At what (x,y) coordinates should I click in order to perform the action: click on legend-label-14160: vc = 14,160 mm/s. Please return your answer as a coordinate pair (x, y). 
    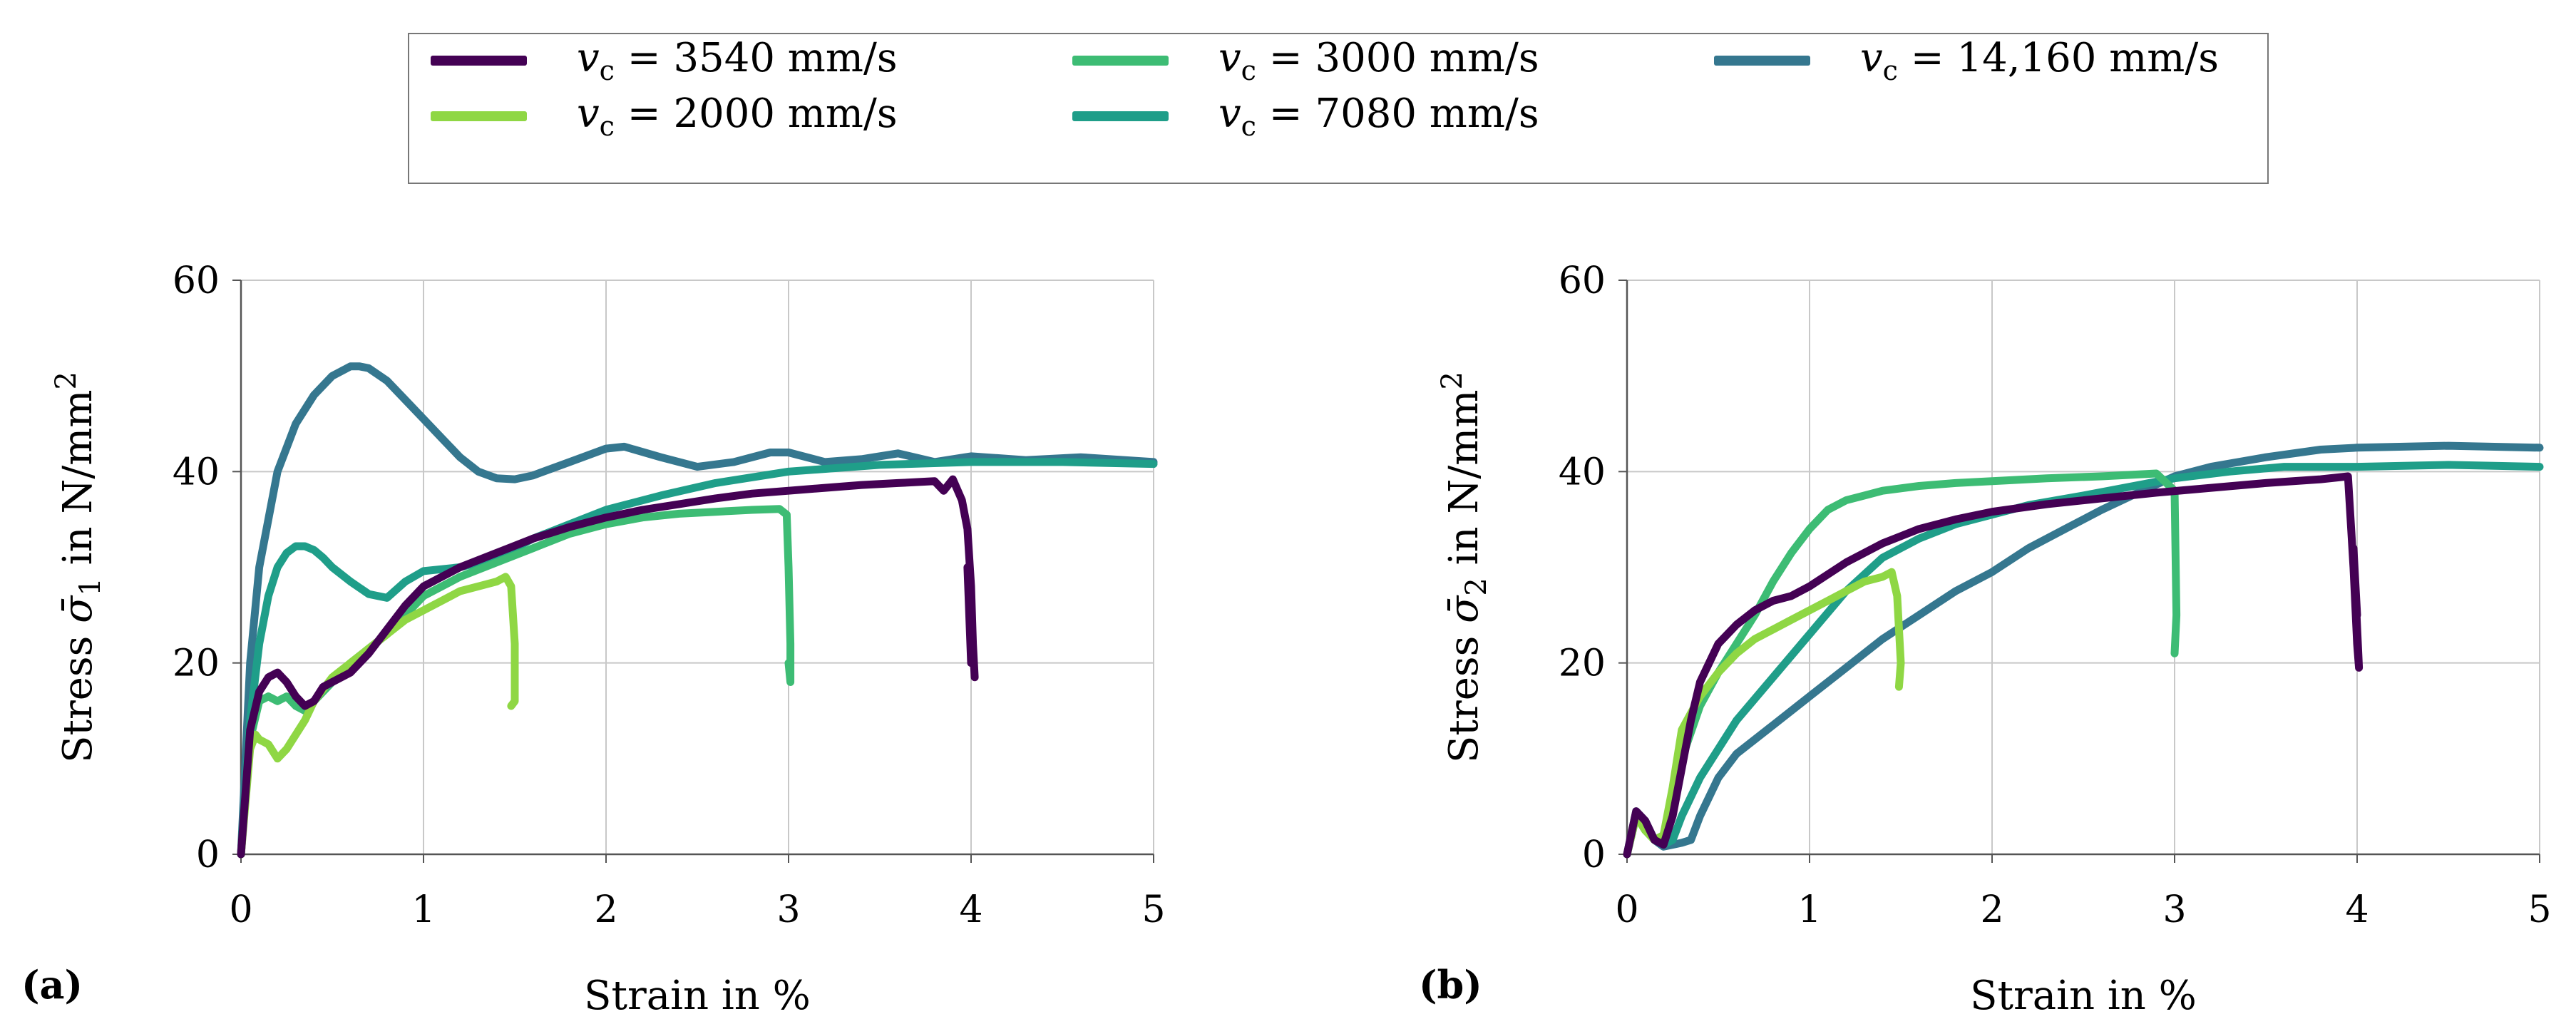
    Looking at the image, I should click on (2040, 60).